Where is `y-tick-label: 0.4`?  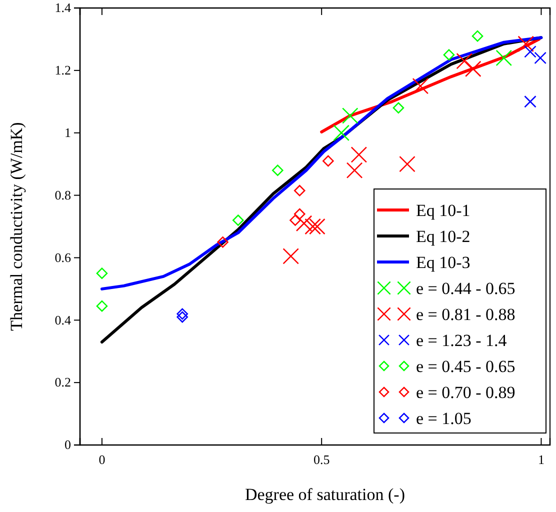
y-tick-label: 0.4 is located at coordinates (63, 320).